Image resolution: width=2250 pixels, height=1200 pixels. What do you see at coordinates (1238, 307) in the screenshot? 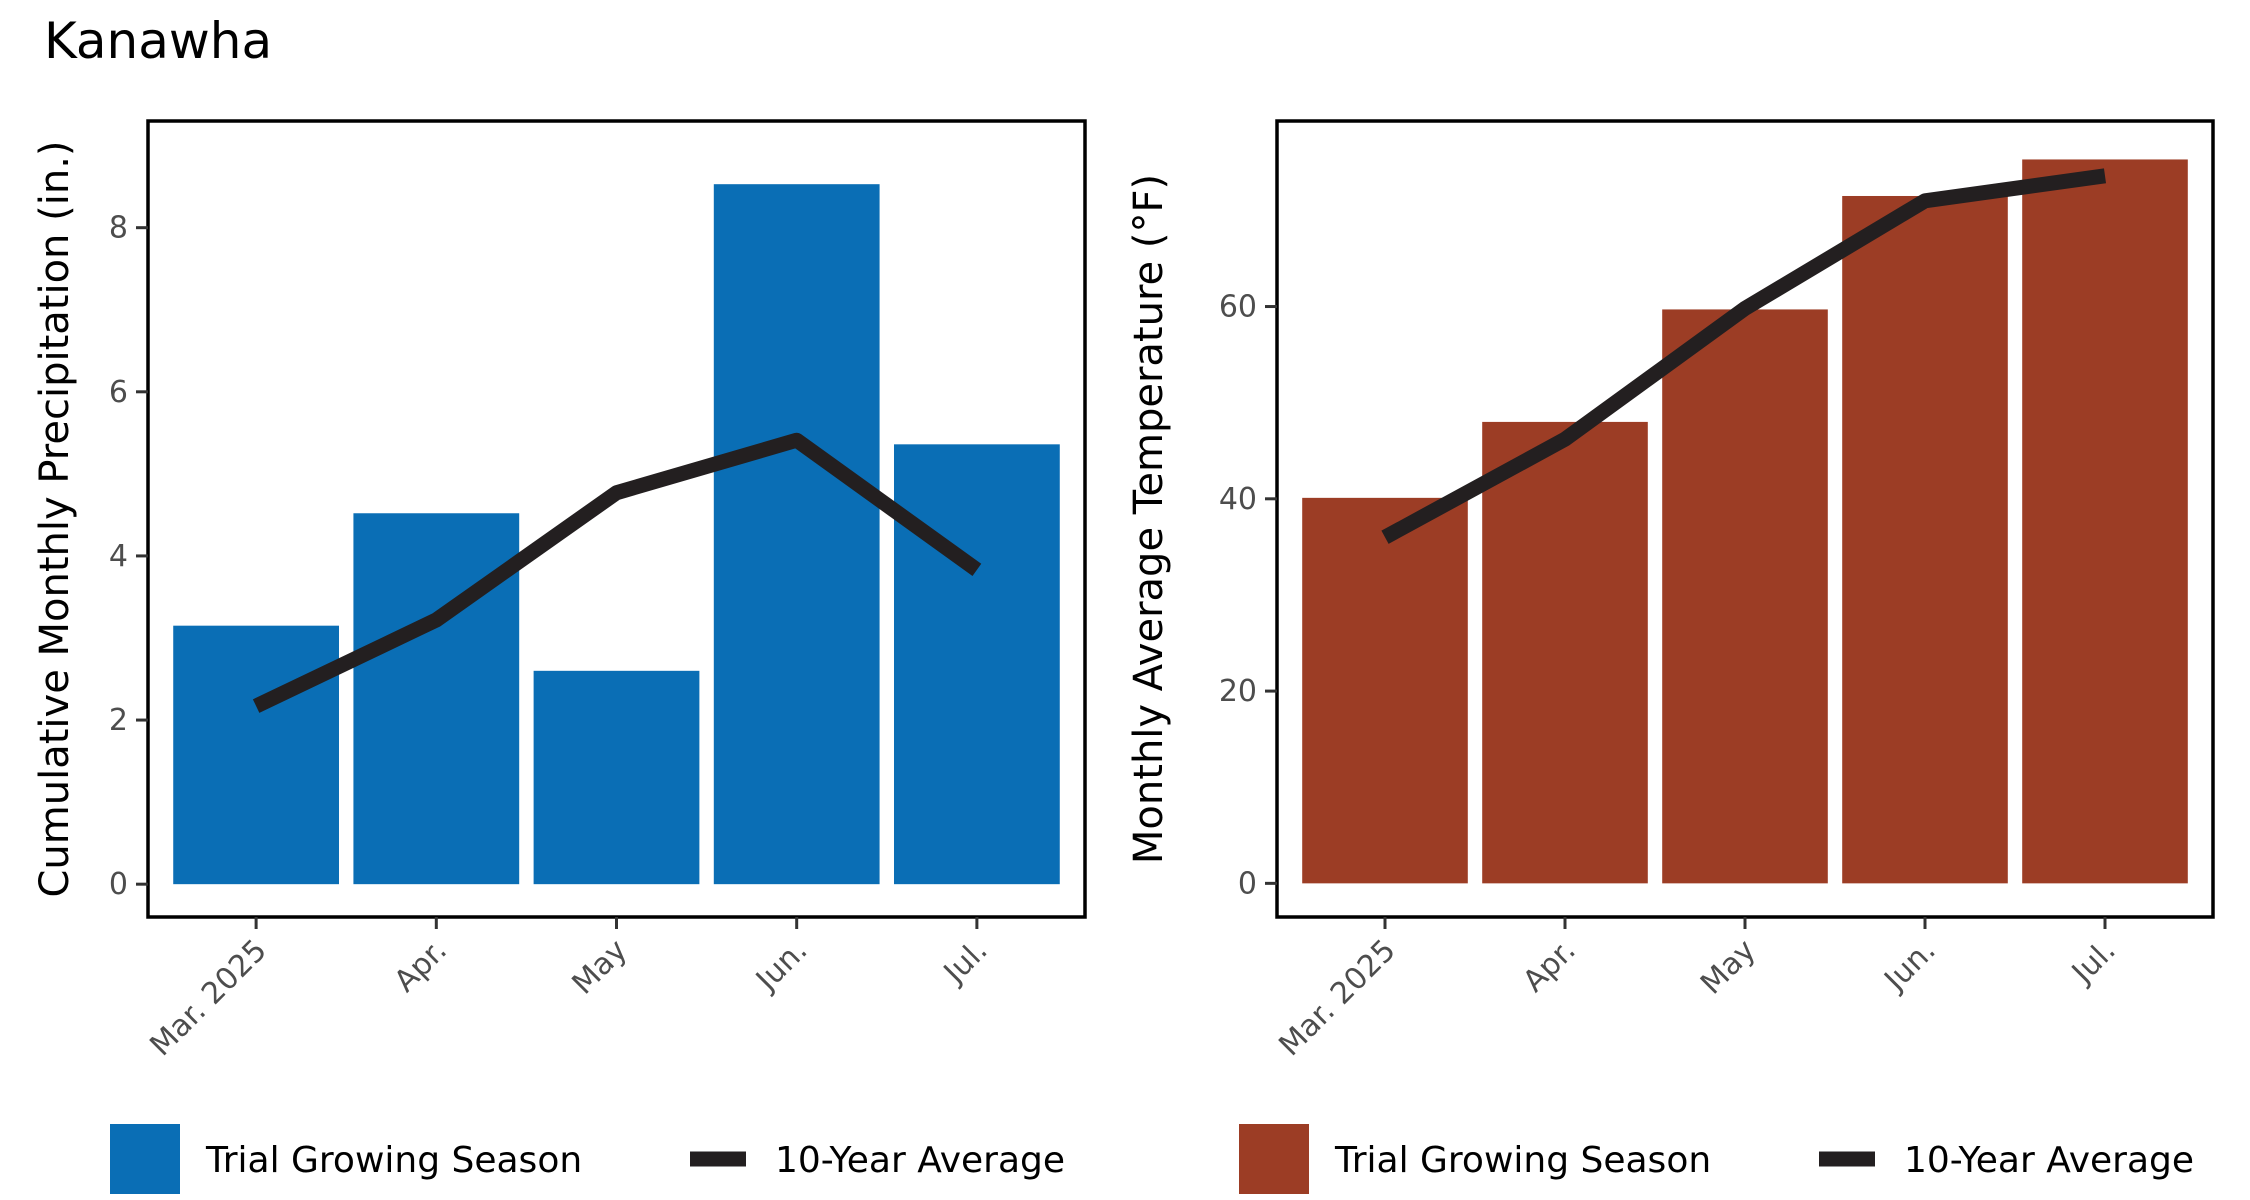
I see `y-tick-label-3: 60` at bounding box center [1238, 307].